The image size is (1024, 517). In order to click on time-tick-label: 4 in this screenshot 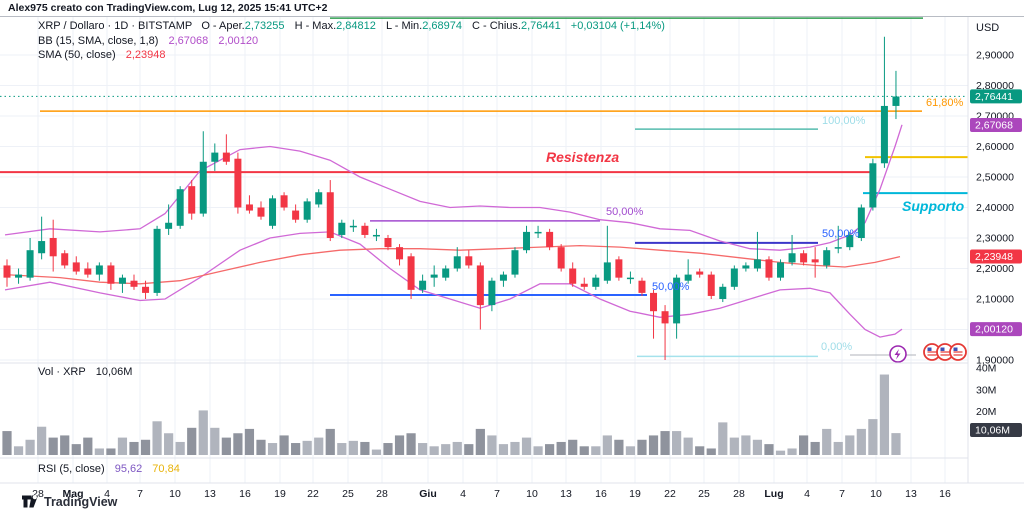, I will do `click(107, 494)`.